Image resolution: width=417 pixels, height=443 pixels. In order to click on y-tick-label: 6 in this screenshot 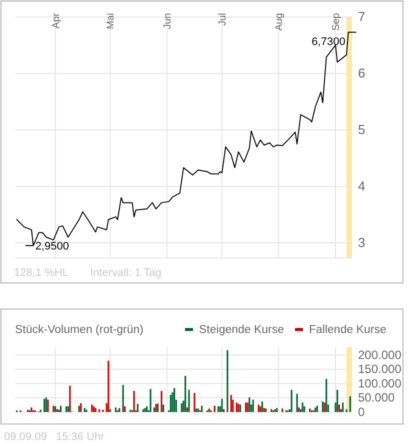, I will do `click(362, 72)`.